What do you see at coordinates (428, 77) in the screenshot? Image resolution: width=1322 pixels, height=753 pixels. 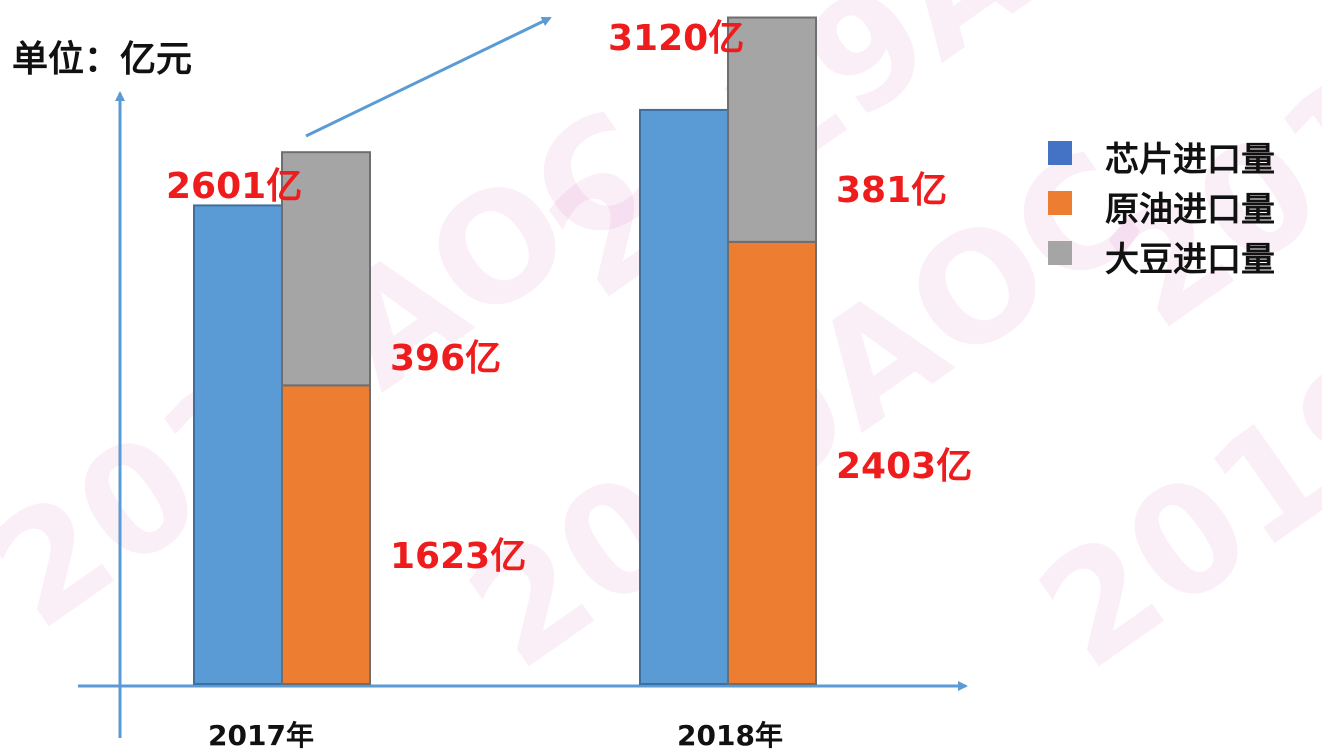 I see `growth-arrow` at bounding box center [428, 77].